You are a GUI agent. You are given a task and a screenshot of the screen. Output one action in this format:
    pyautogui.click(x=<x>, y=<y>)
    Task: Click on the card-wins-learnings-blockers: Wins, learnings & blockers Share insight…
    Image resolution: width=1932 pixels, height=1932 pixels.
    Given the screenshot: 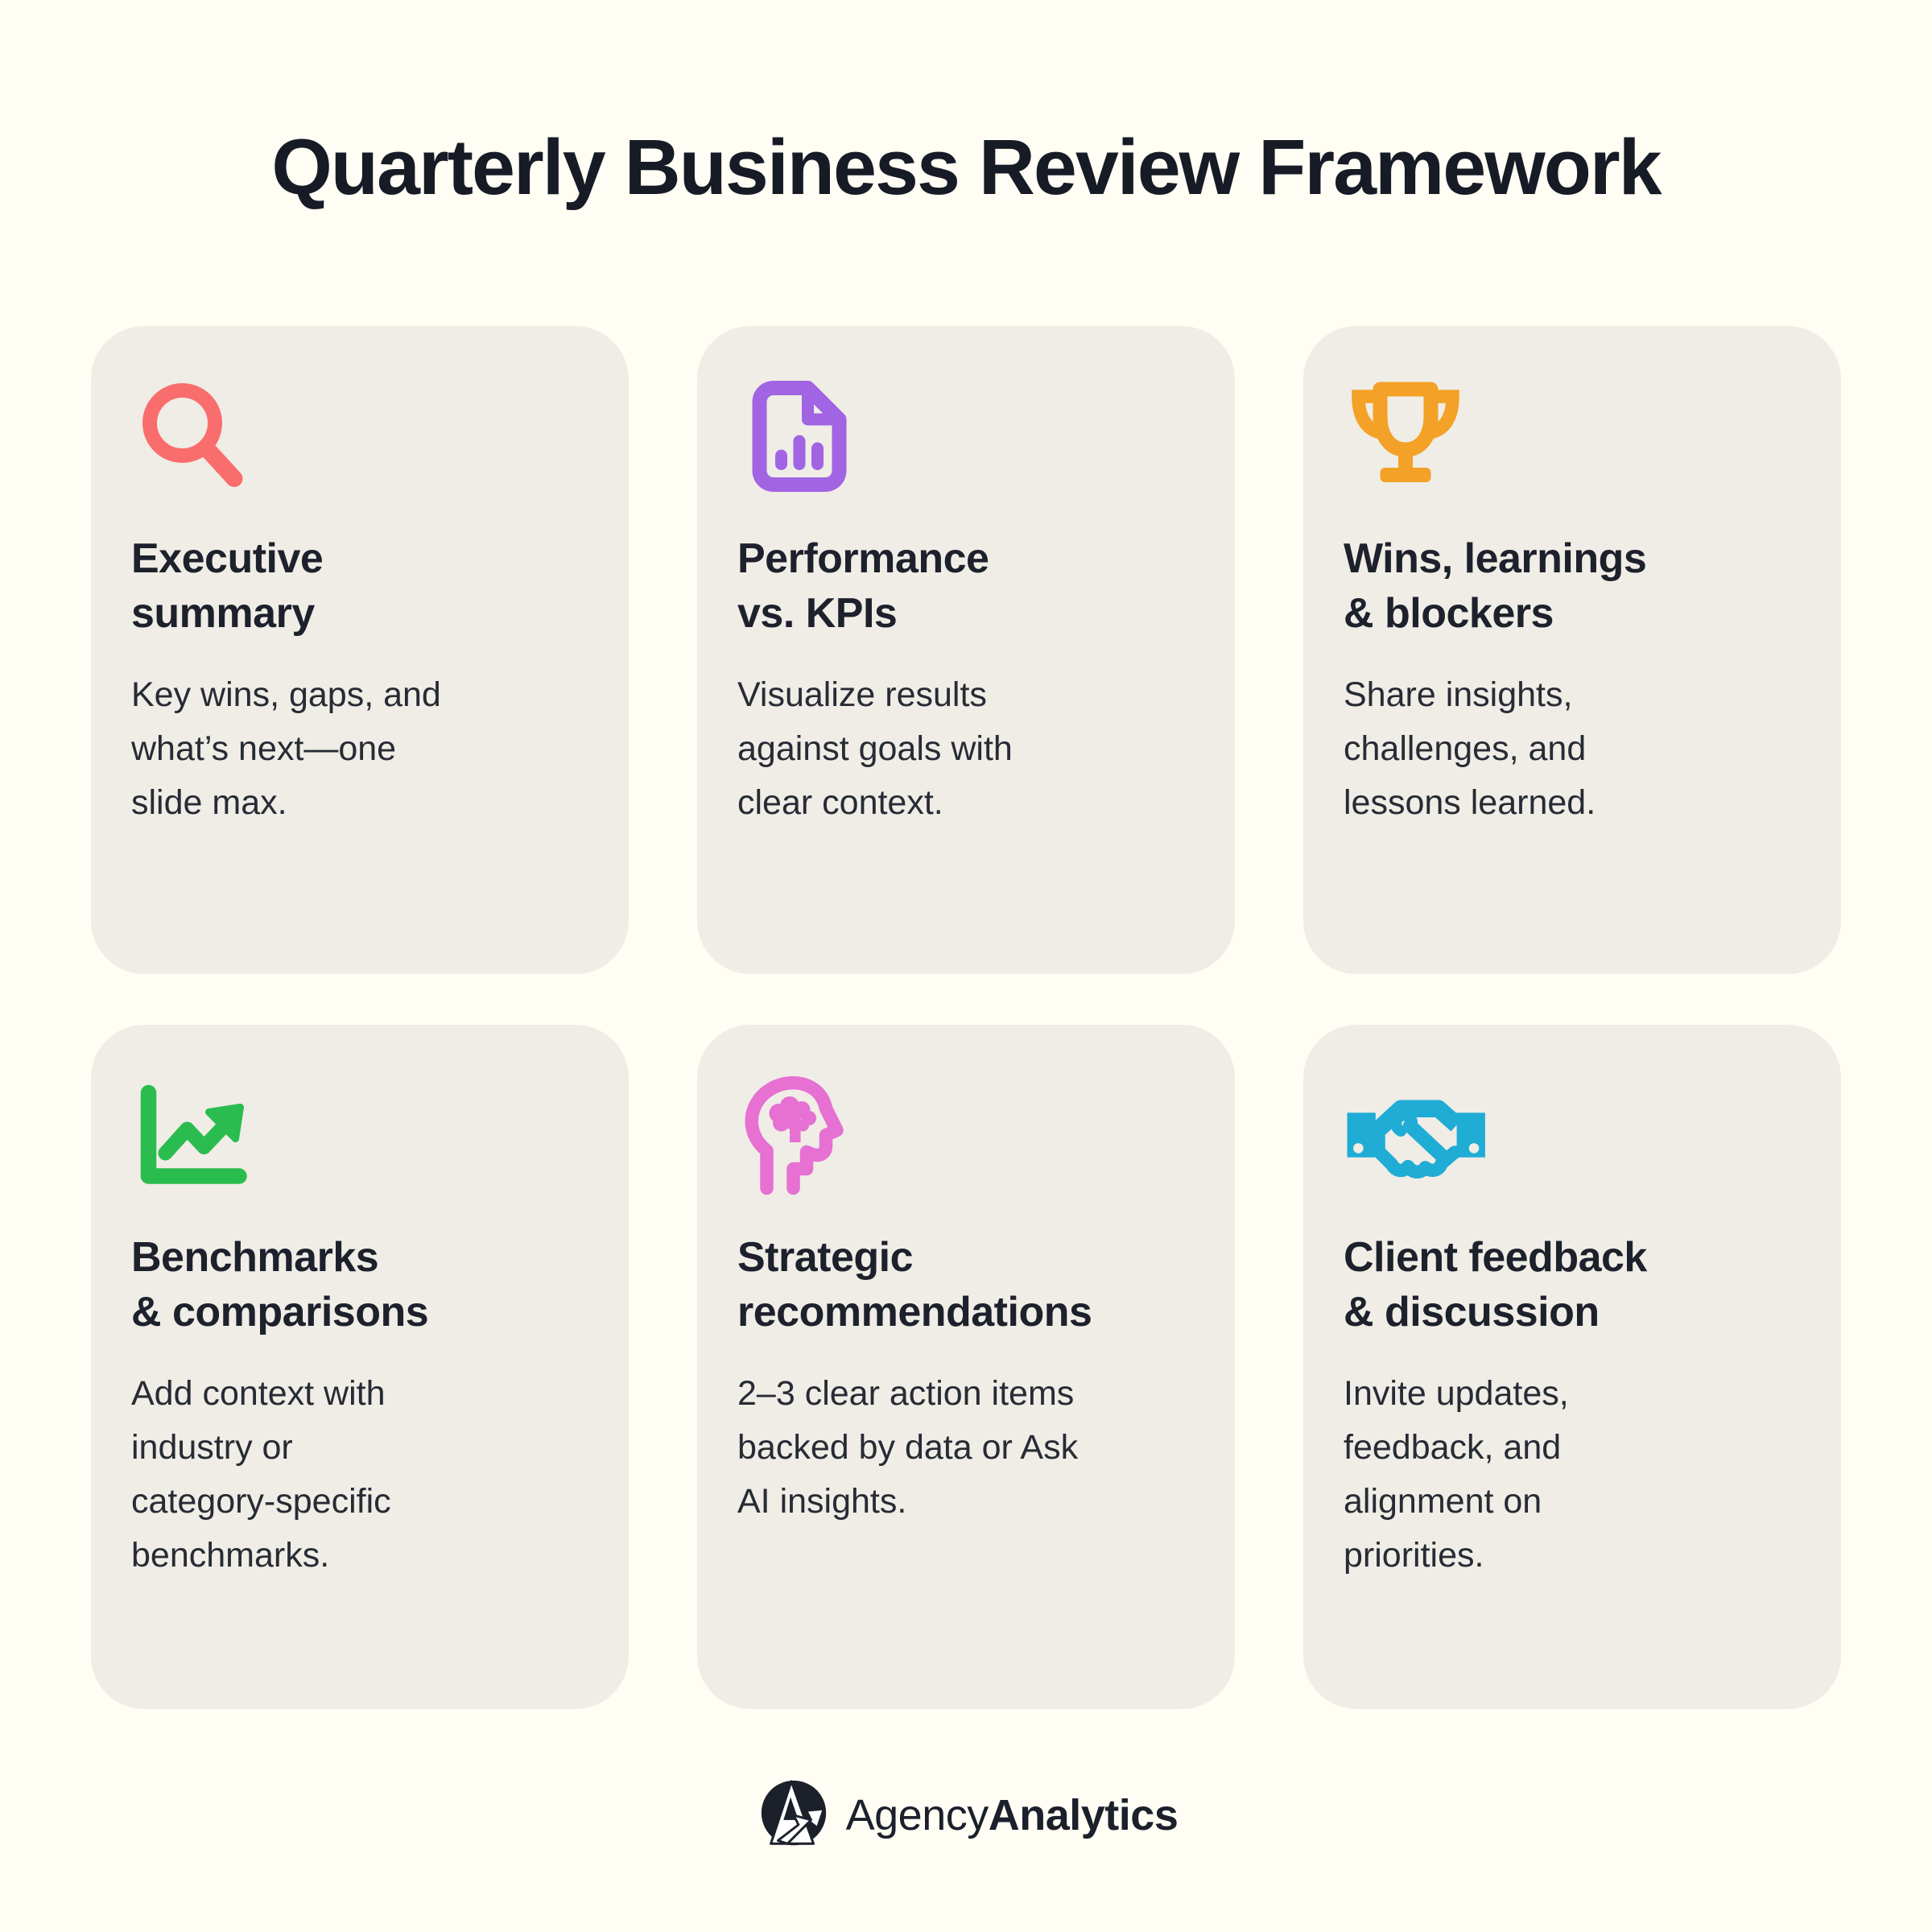 What is the action you would take?
    pyautogui.click(x=1572, y=650)
    